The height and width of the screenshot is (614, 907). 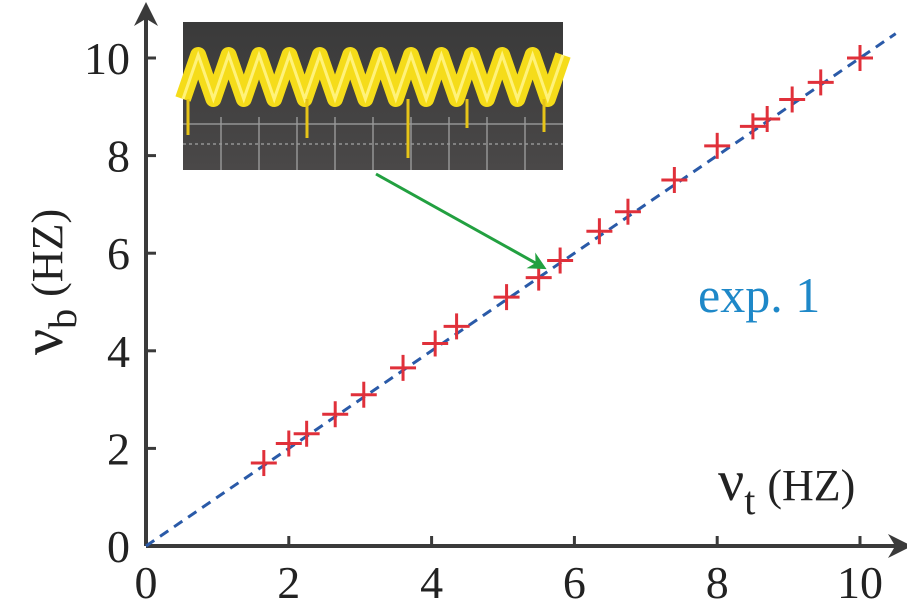 I want to click on inset-spikes, so click(x=366, y=128).